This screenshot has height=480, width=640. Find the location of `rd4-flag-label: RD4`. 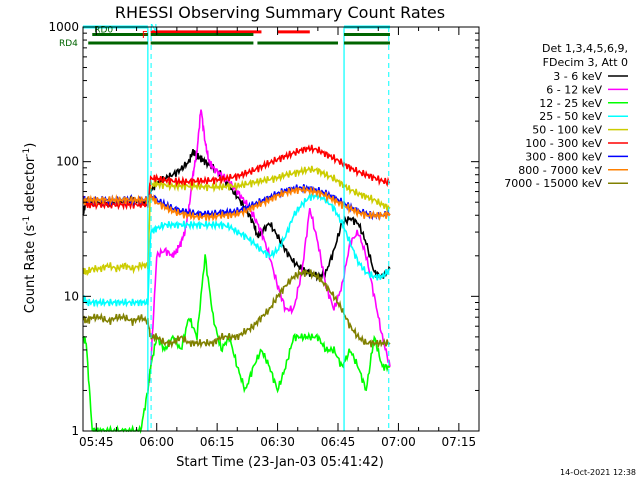

rd4-flag-label: RD4 is located at coordinates (68, 44).